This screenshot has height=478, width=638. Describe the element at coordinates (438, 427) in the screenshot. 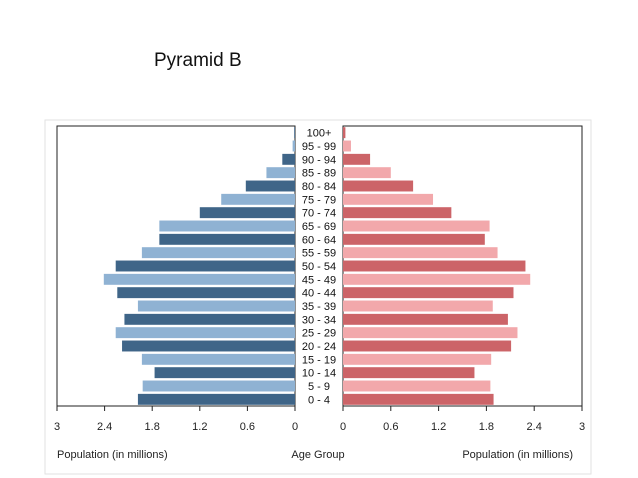

I see `right-tick-label: 1.2` at that location.